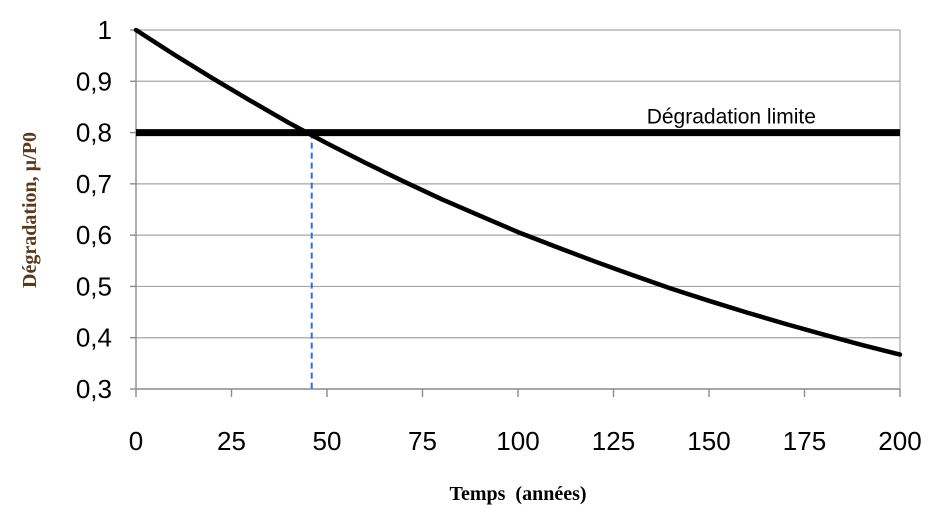  What do you see at coordinates (94, 81) in the screenshot?
I see `y-tick-label: 0,9` at bounding box center [94, 81].